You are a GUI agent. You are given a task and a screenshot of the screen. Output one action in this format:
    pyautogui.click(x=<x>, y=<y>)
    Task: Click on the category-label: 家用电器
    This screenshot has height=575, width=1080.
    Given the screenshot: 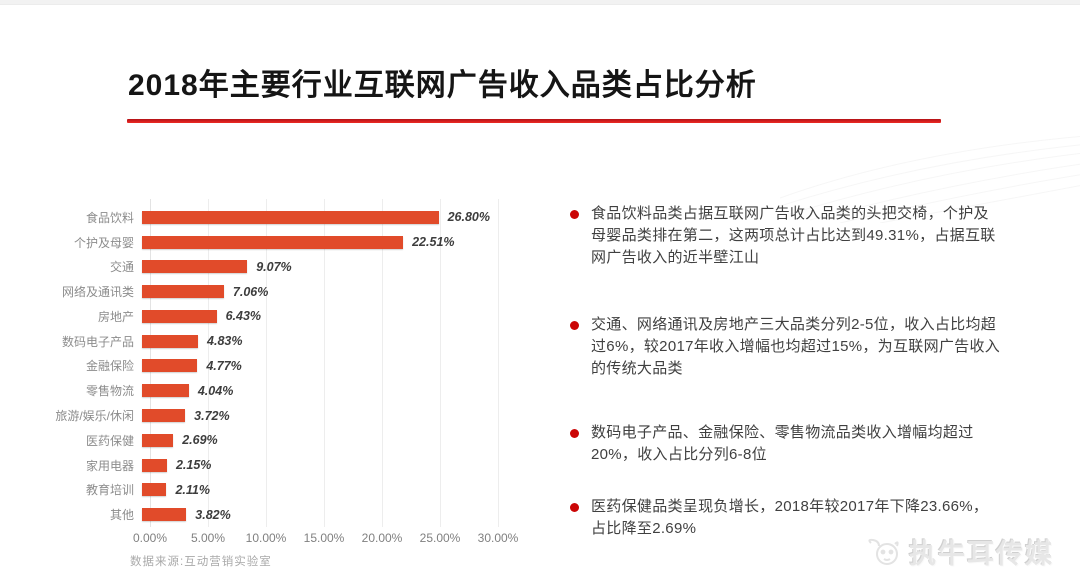 What is the action you would take?
    pyautogui.click(x=109, y=465)
    